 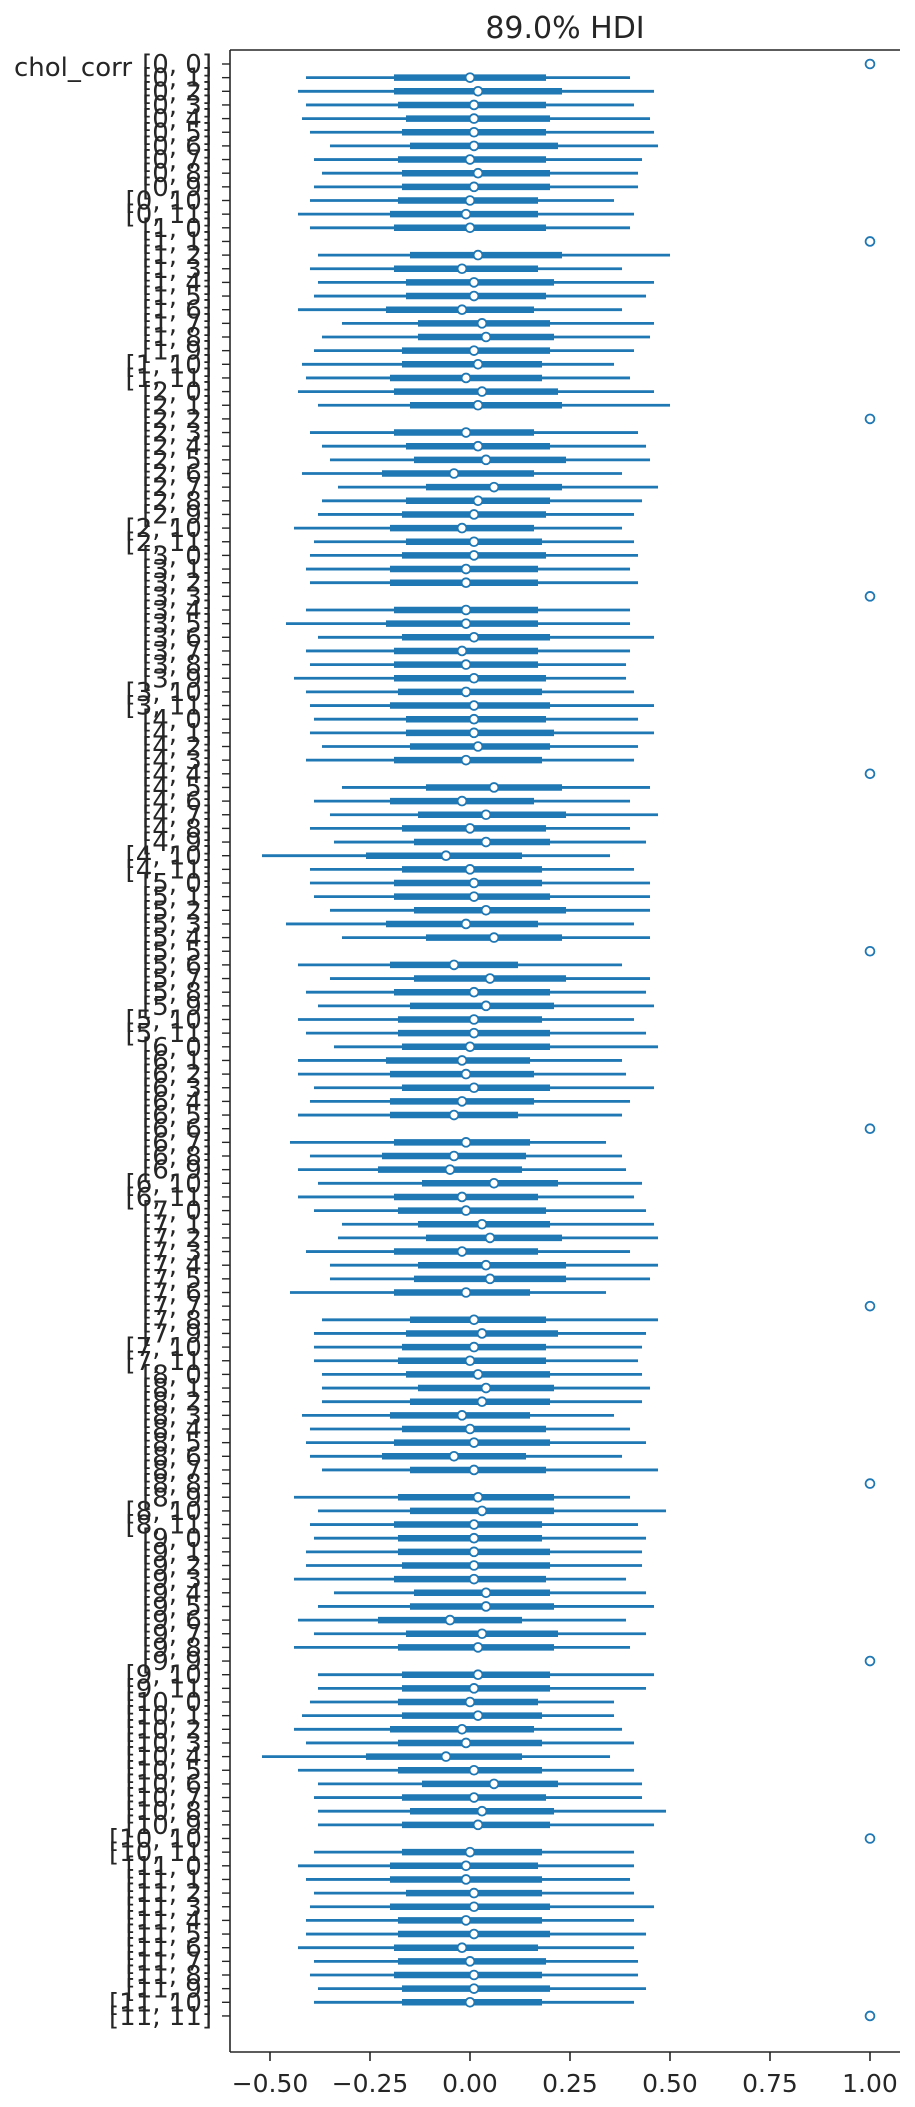 I want to click on row-label: [3, 4], so click(x=177, y=611).